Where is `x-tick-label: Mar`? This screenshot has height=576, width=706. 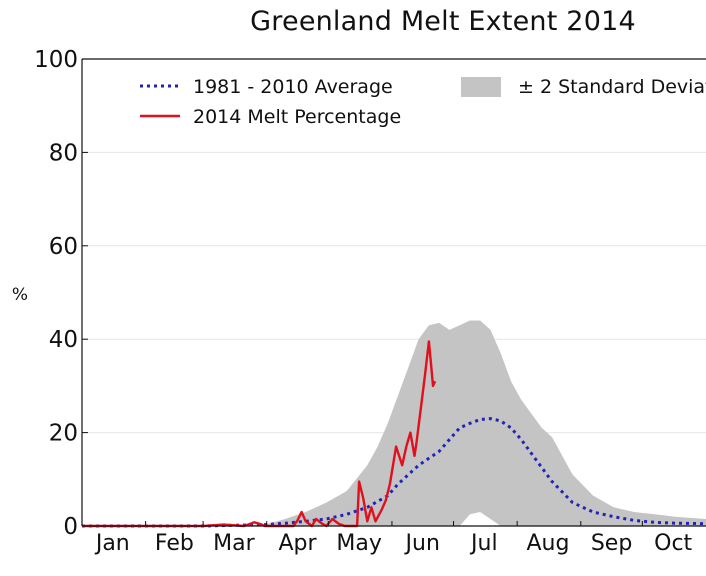 x-tick-label: Mar is located at coordinates (234, 543).